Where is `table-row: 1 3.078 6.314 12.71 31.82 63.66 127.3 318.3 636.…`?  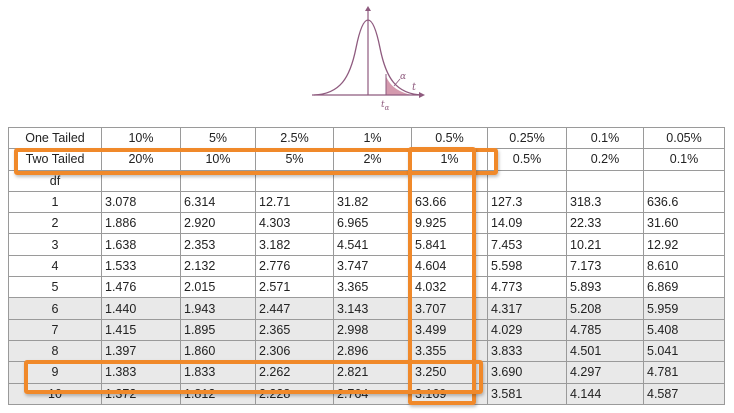
table-row: 1 3.078 6.314 12.71 31.82 63.66 127.3 318.3 636.… is located at coordinates (366, 202).